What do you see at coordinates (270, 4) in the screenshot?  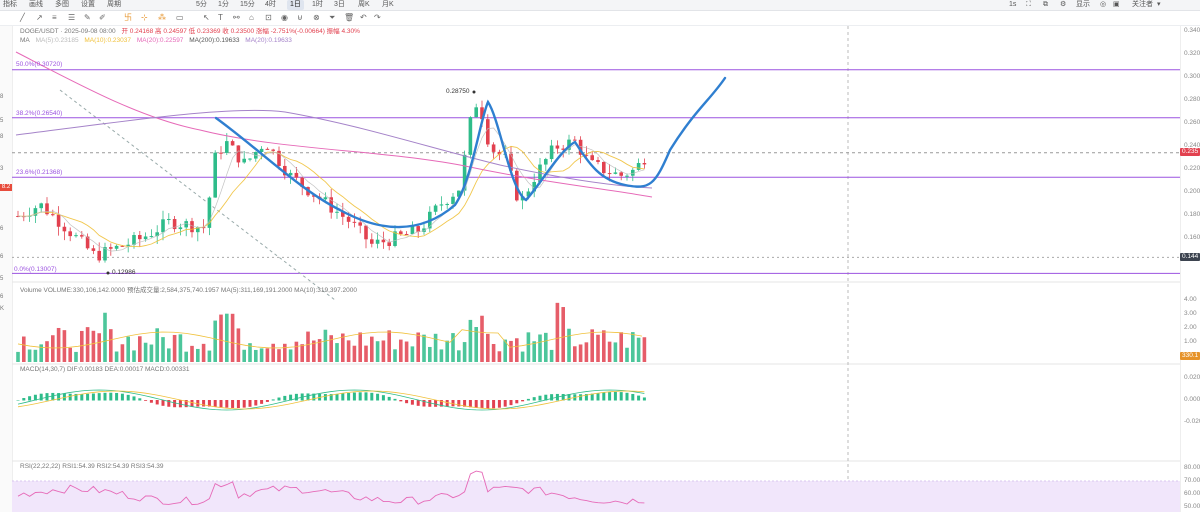 I see `interval-4h: 4时` at bounding box center [270, 4].